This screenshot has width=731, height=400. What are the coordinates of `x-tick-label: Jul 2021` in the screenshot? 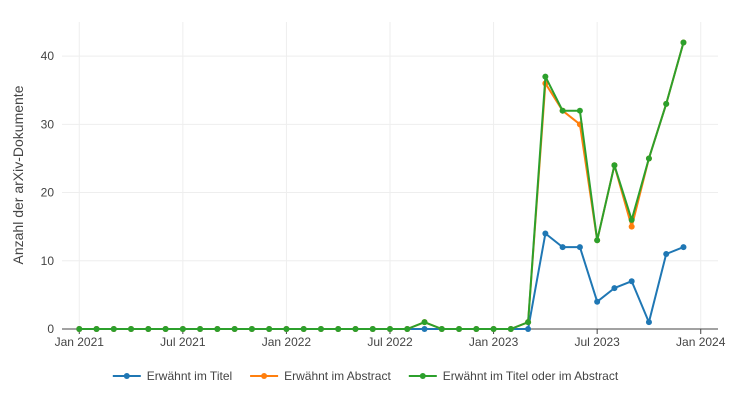 It's located at (183, 342).